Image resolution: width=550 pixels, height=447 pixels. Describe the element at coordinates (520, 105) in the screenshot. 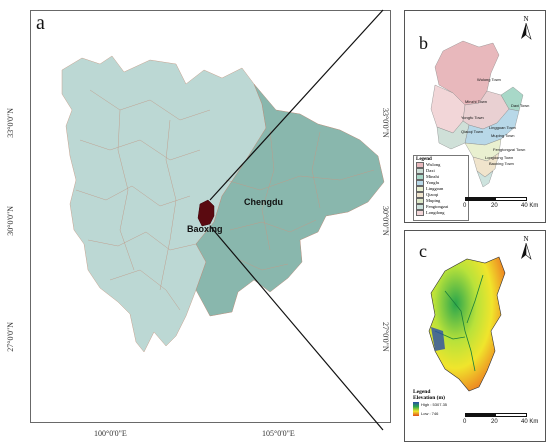

I see `town-label-daxi: Daxi Town` at that location.